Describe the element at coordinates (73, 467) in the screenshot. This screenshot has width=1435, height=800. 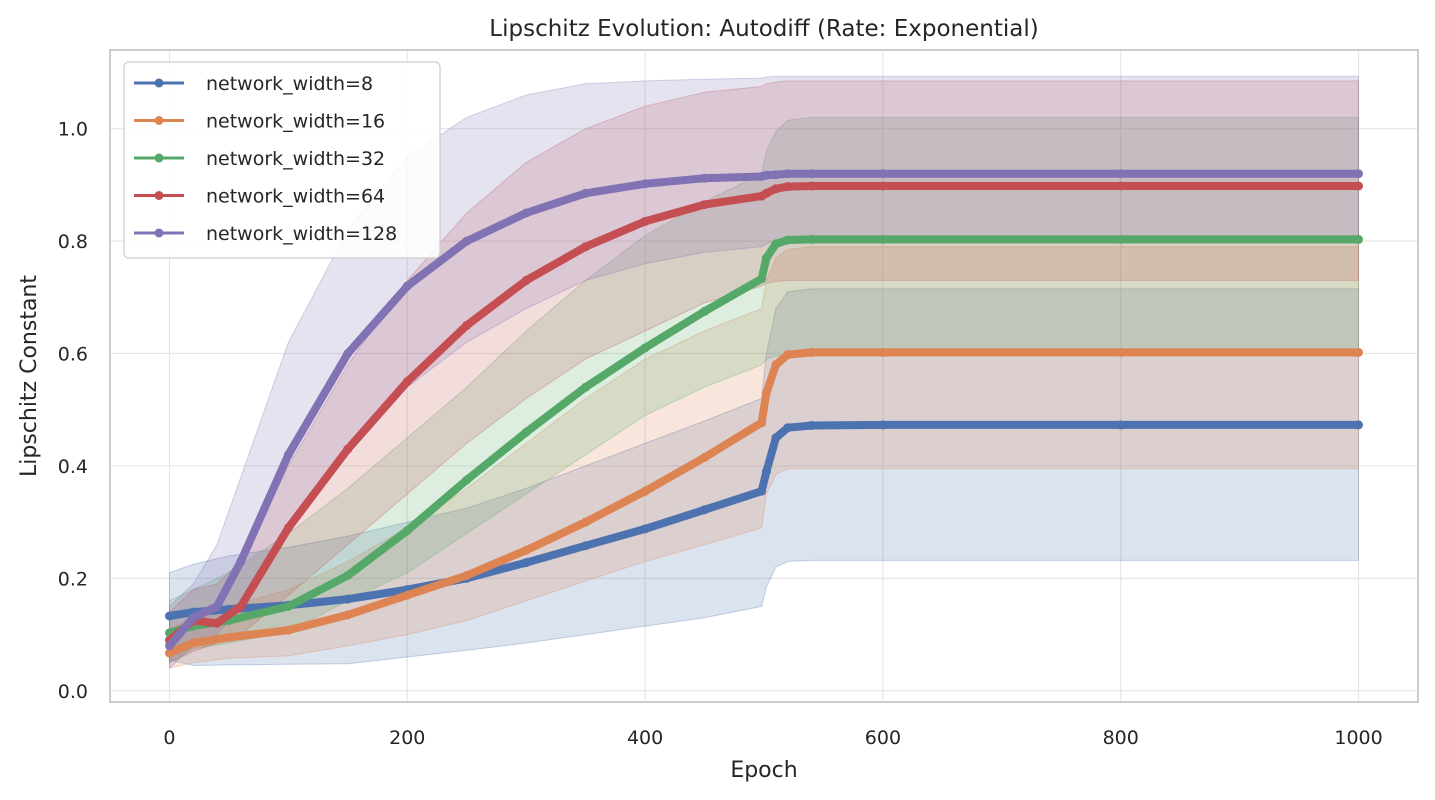
I see `y-tick-label: 0.4` at that location.